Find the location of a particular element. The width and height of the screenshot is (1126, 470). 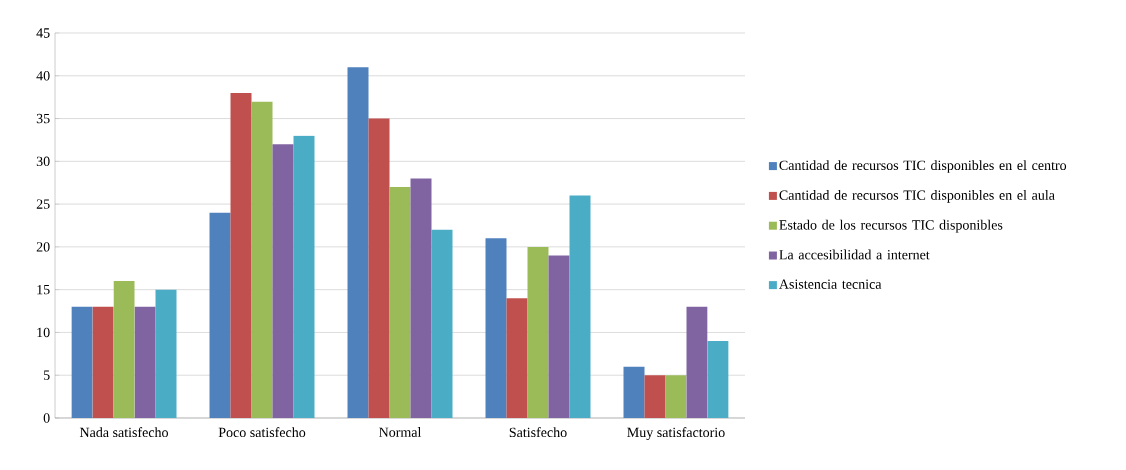

y-tick-label: 40 is located at coordinates (43, 76).